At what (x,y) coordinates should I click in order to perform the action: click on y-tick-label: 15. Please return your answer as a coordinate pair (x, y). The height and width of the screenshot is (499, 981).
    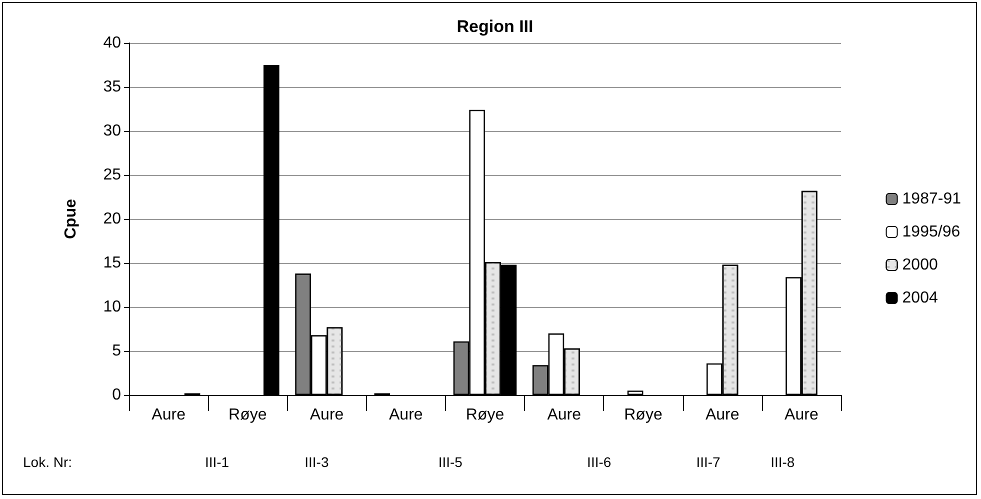
    Looking at the image, I should click on (112, 263).